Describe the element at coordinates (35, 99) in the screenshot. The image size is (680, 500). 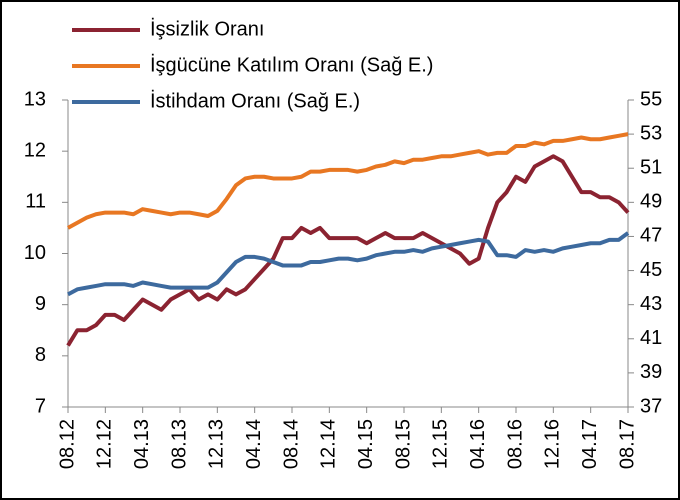
I see `y-tick-label: 13` at that location.